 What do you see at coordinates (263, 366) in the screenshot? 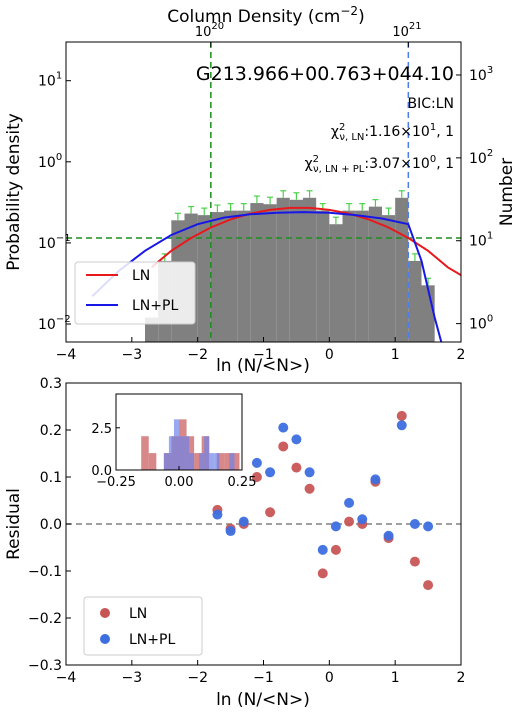
I see `x-axis-label: ln (N/<N>)` at bounding box center [263, 366].